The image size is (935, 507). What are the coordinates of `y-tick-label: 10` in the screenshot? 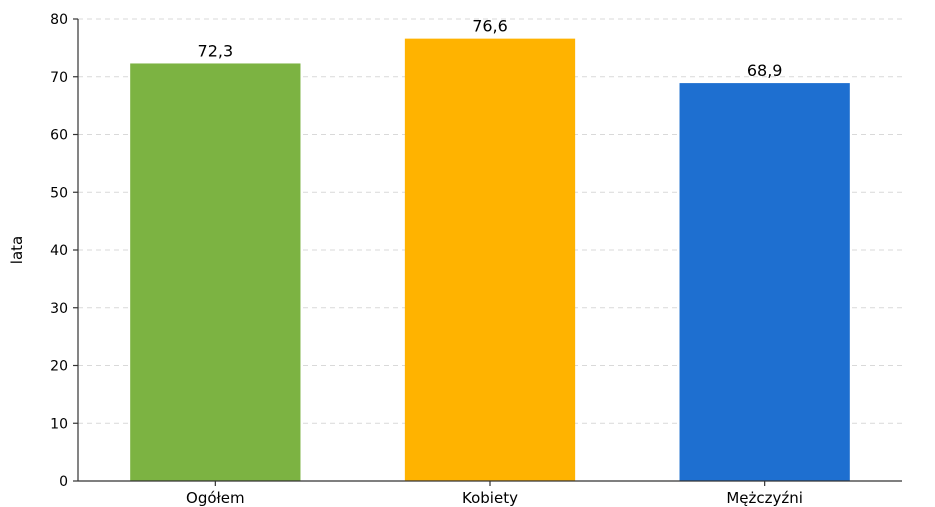 It's located at (59, 424).